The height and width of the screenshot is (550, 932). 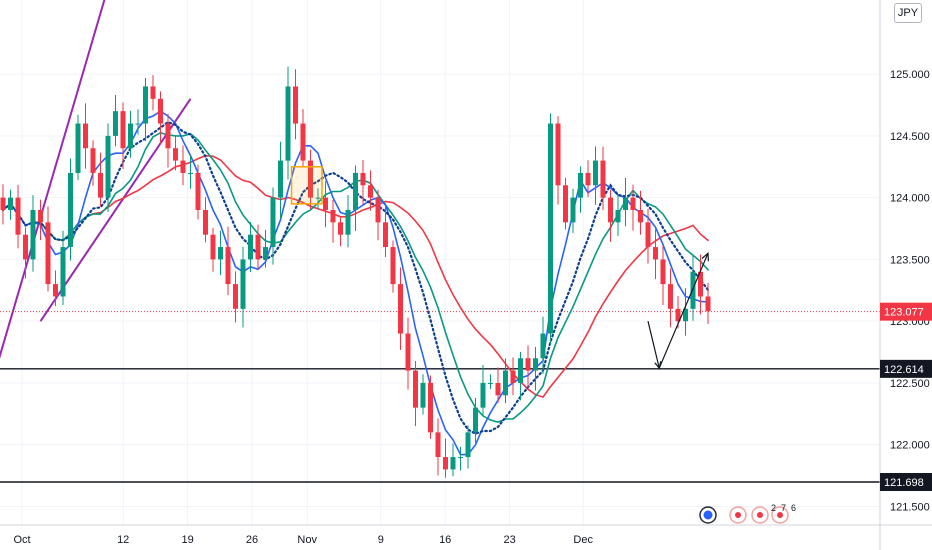 I want to click on x-tick-label: 12, so click(x=123, y=540).